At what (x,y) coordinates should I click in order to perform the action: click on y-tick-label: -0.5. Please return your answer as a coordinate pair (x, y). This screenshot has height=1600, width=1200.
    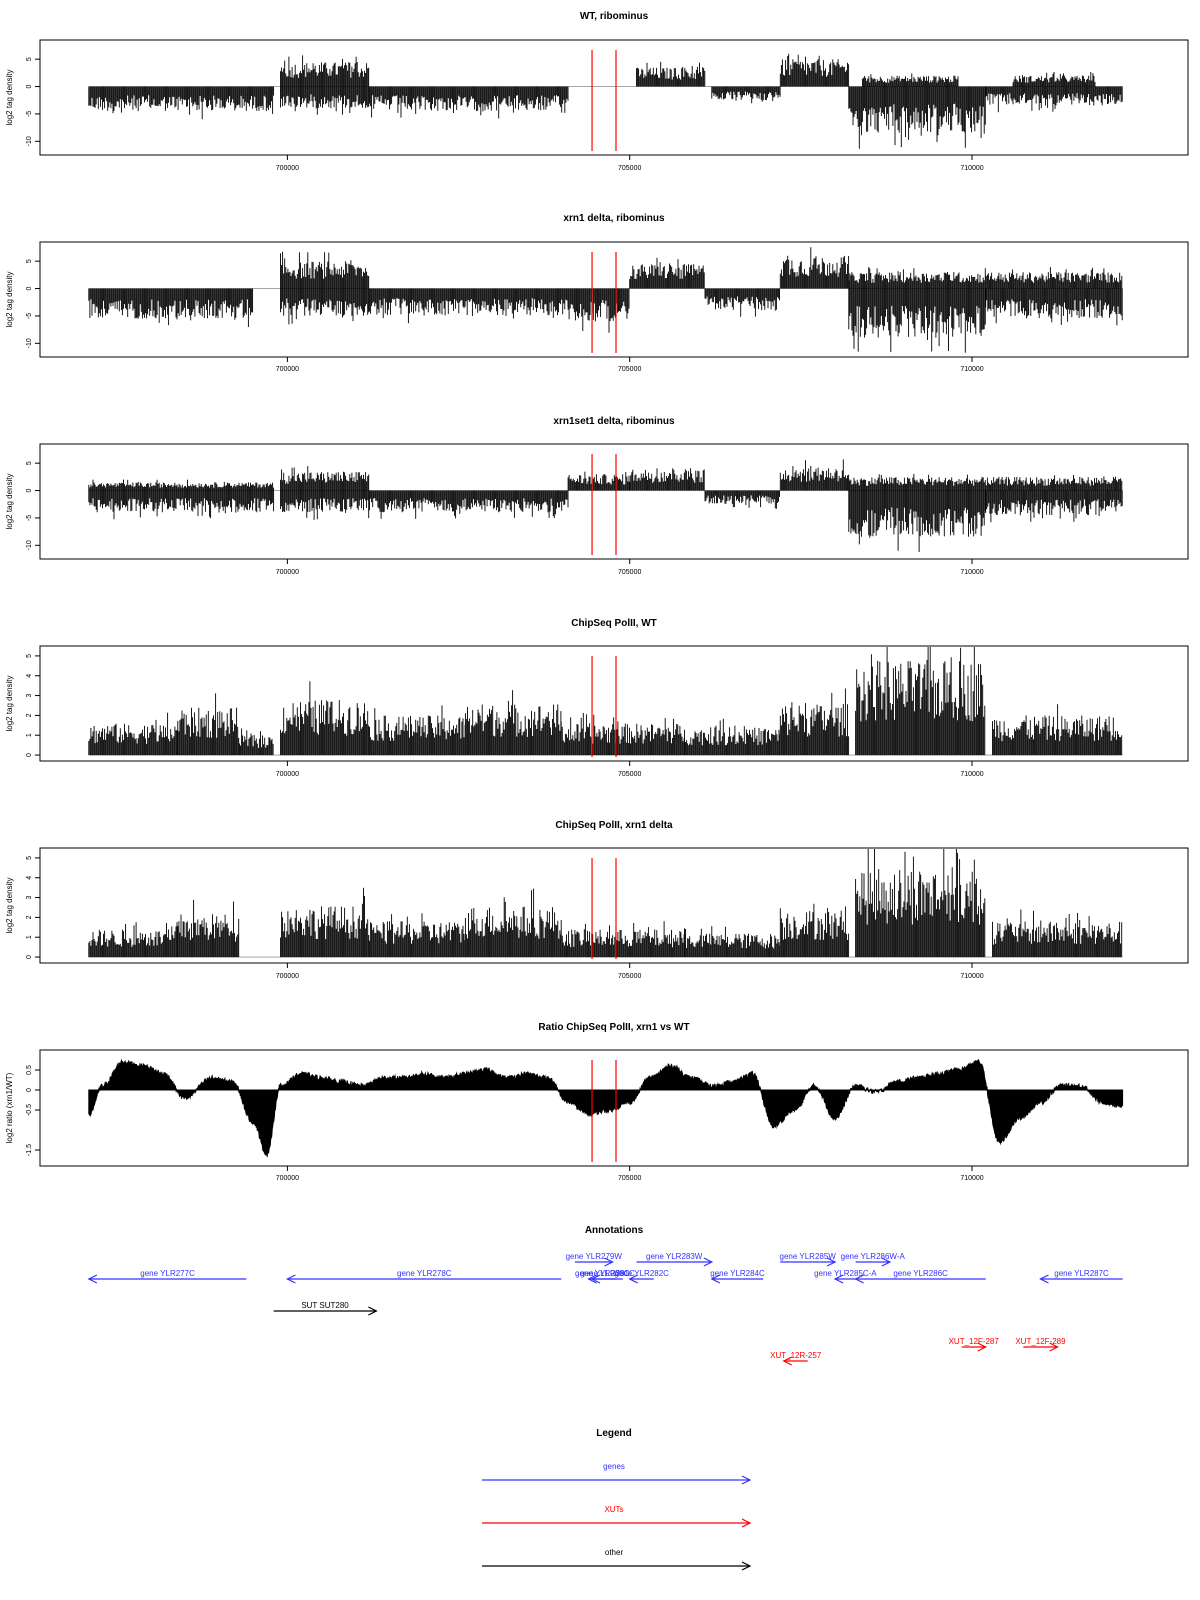
    Looking at the image, I should click on (29, 1110).